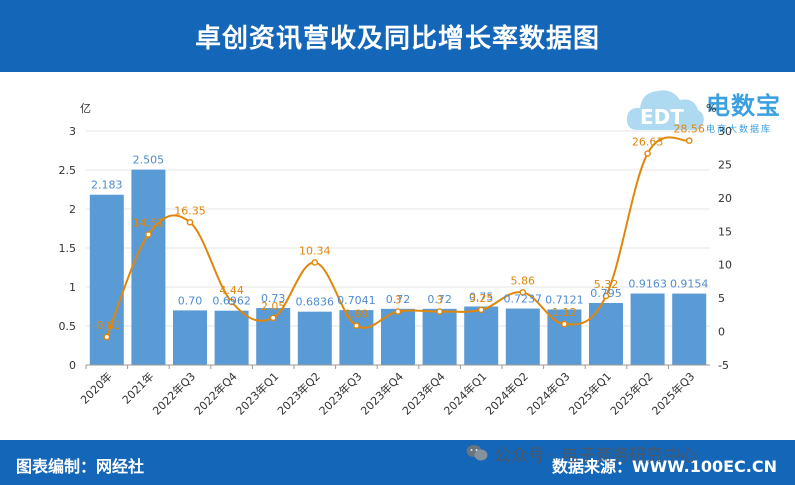 The image size is (795, 485). I want to click on y-left-tick-label: 1.5, so click(68, 248).